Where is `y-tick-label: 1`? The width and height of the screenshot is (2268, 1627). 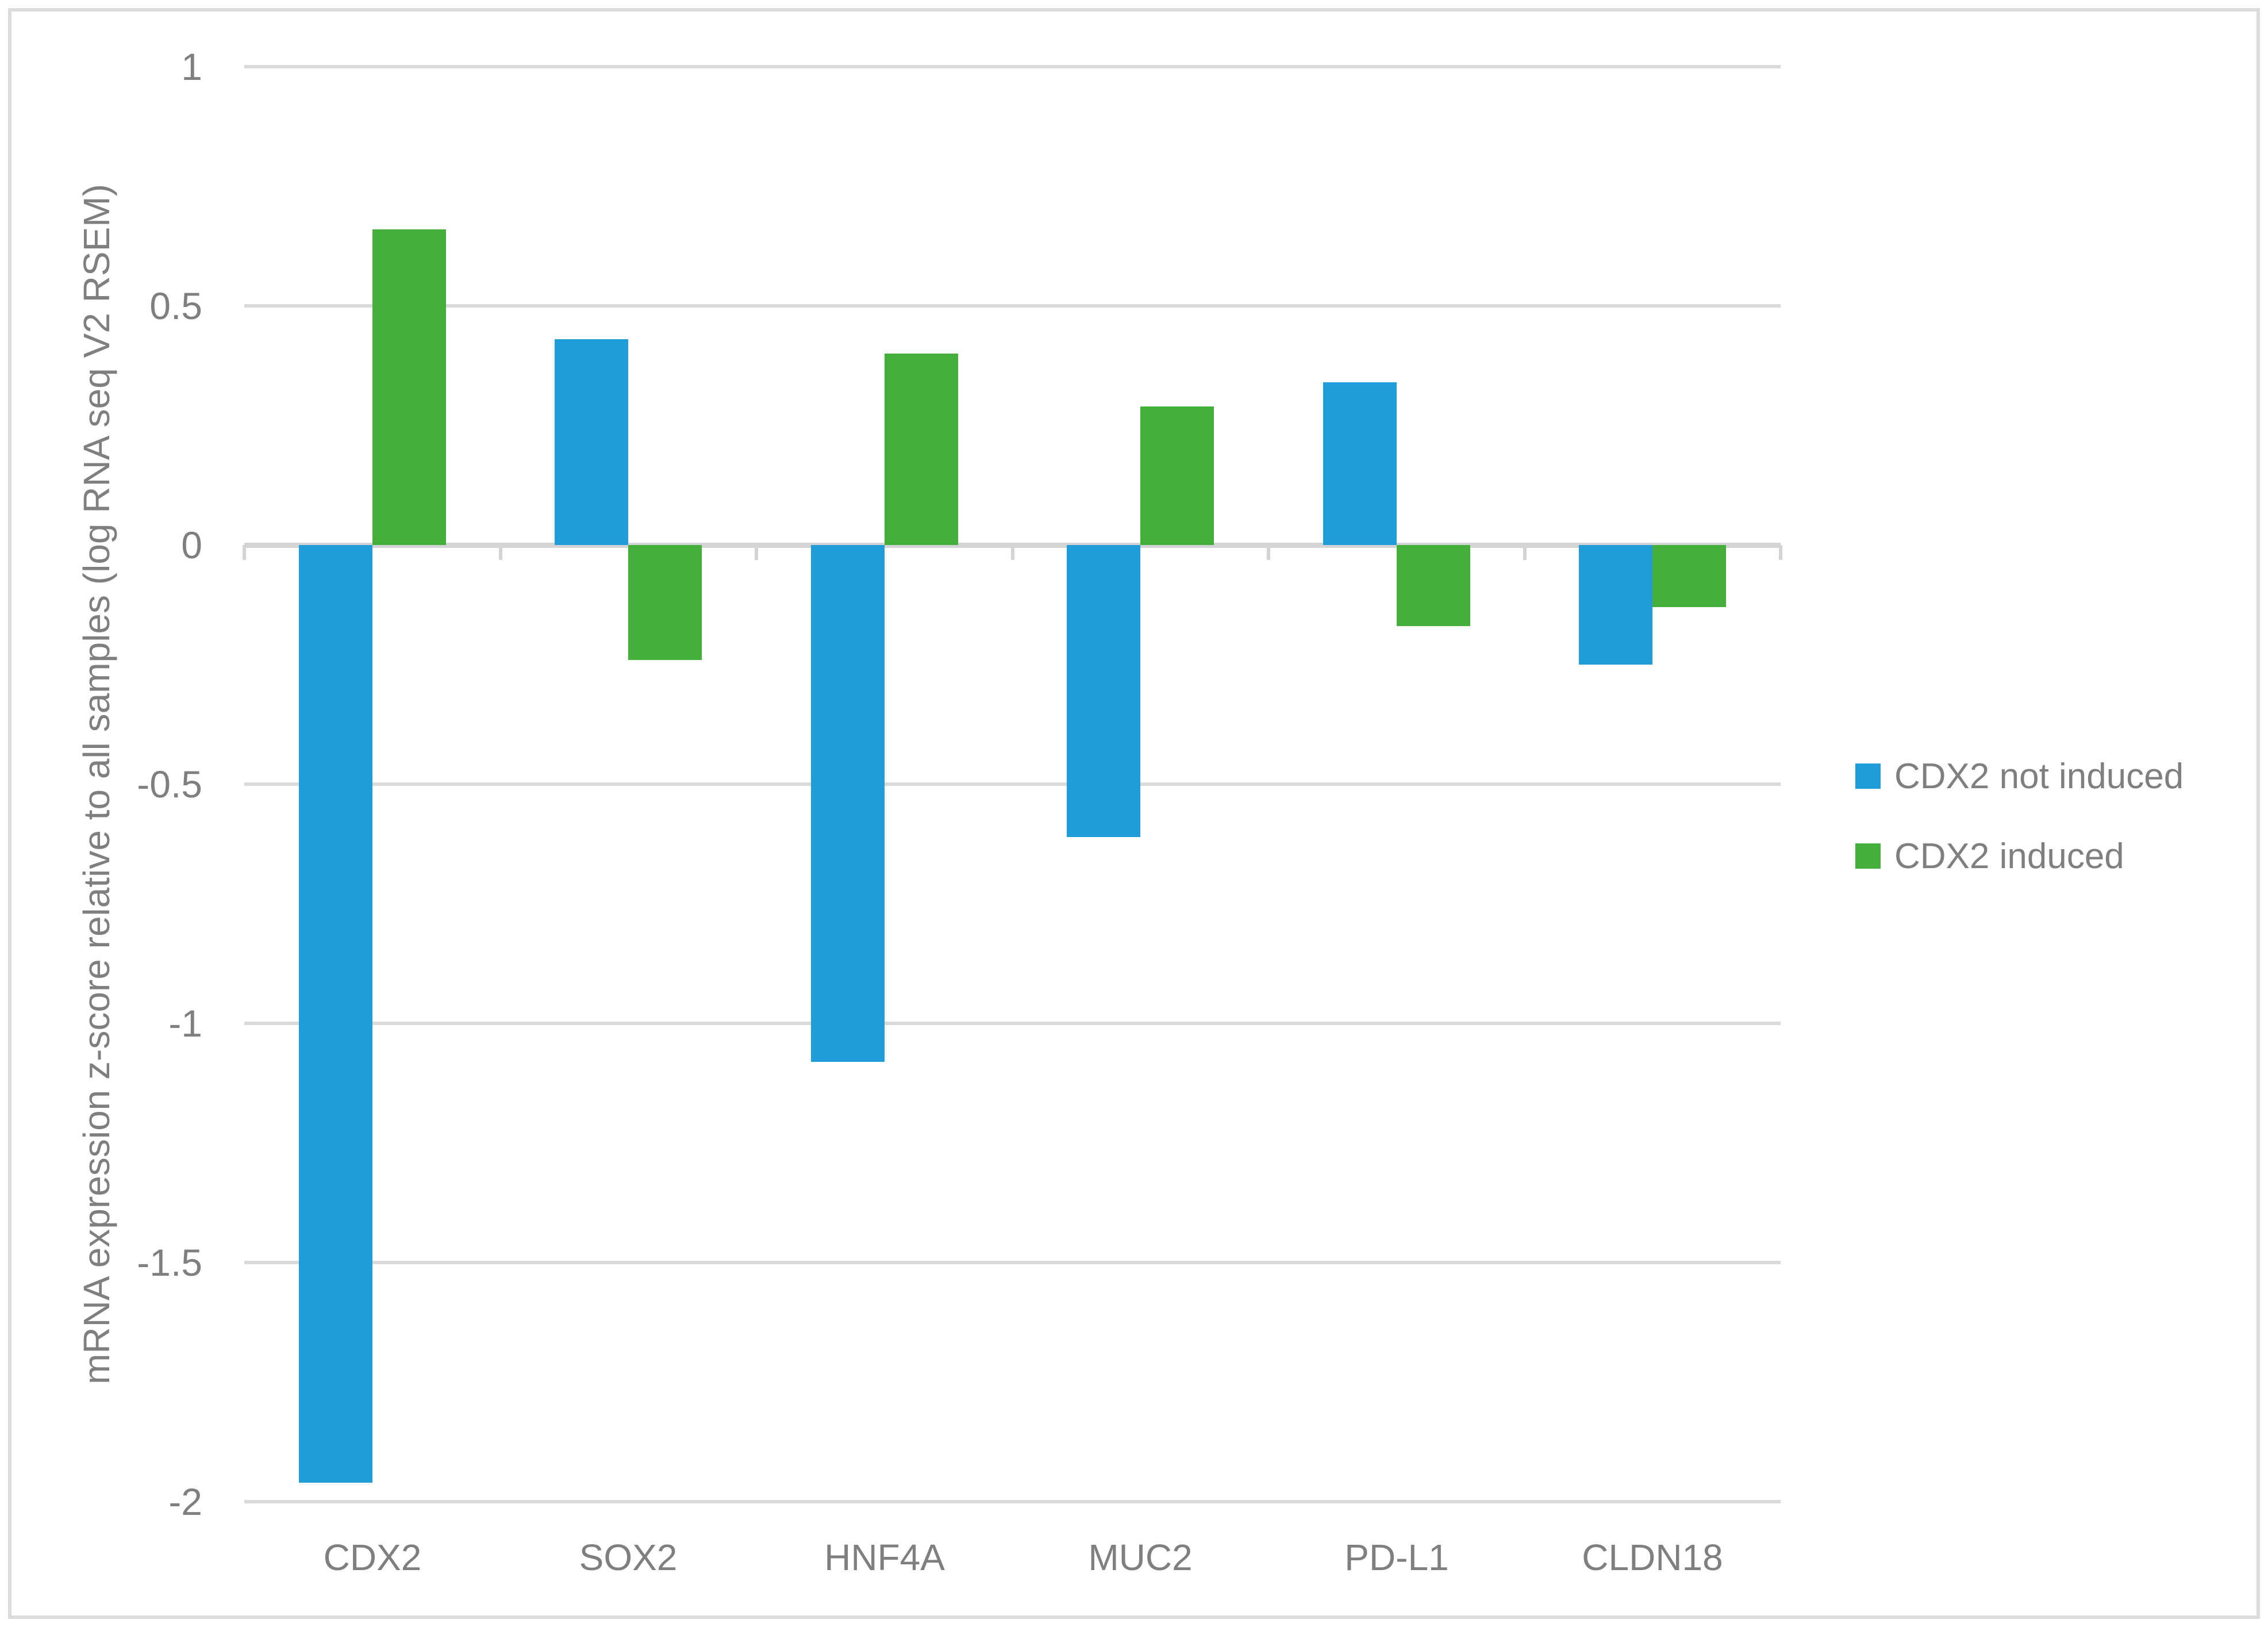 y-tick-label: 1 is located at coordinates (191, 66).